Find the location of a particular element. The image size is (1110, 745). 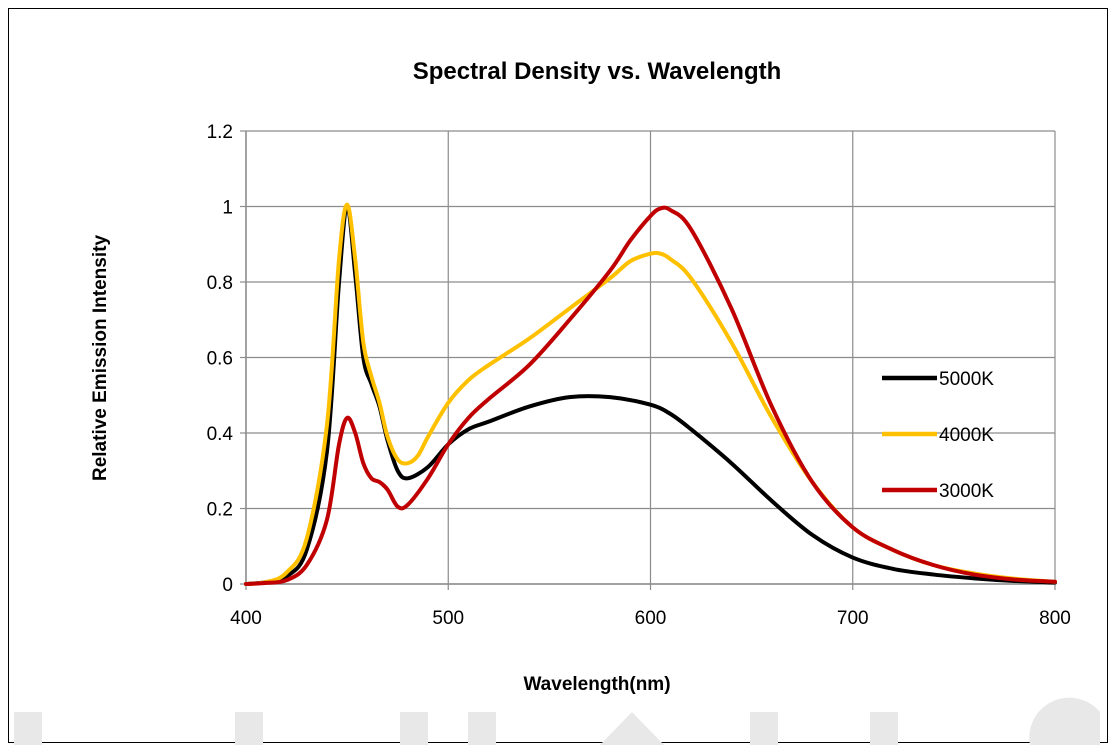

y-tick-label: 1 is located at coordinates (227, 208).